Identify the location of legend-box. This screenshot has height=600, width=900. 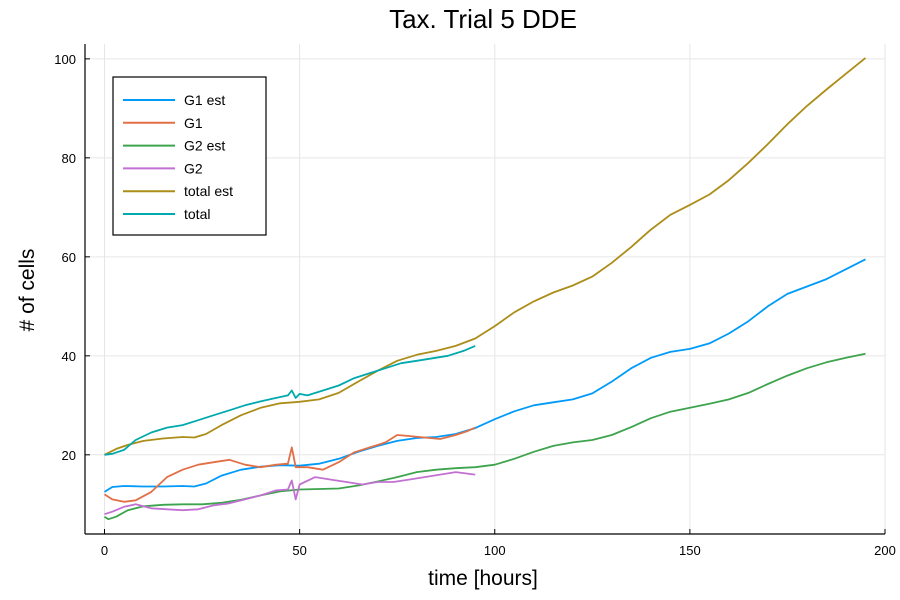
(189, 156).